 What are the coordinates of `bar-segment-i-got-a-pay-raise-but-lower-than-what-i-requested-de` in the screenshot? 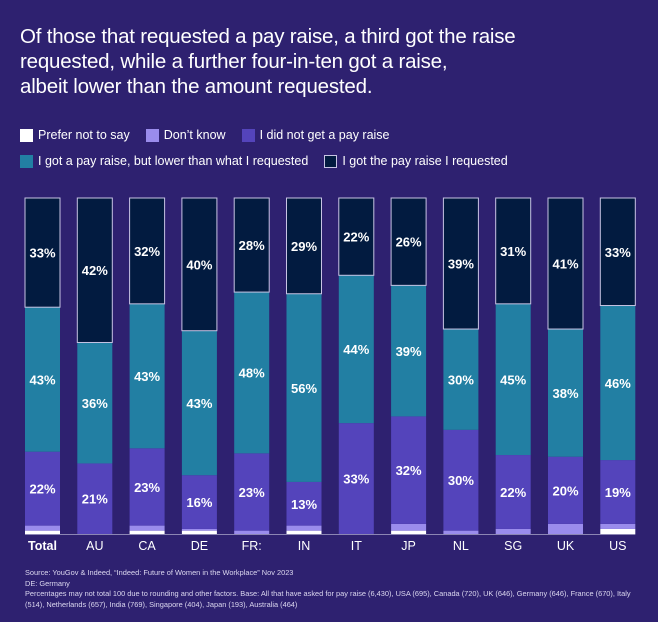 It's located at (199, 403).